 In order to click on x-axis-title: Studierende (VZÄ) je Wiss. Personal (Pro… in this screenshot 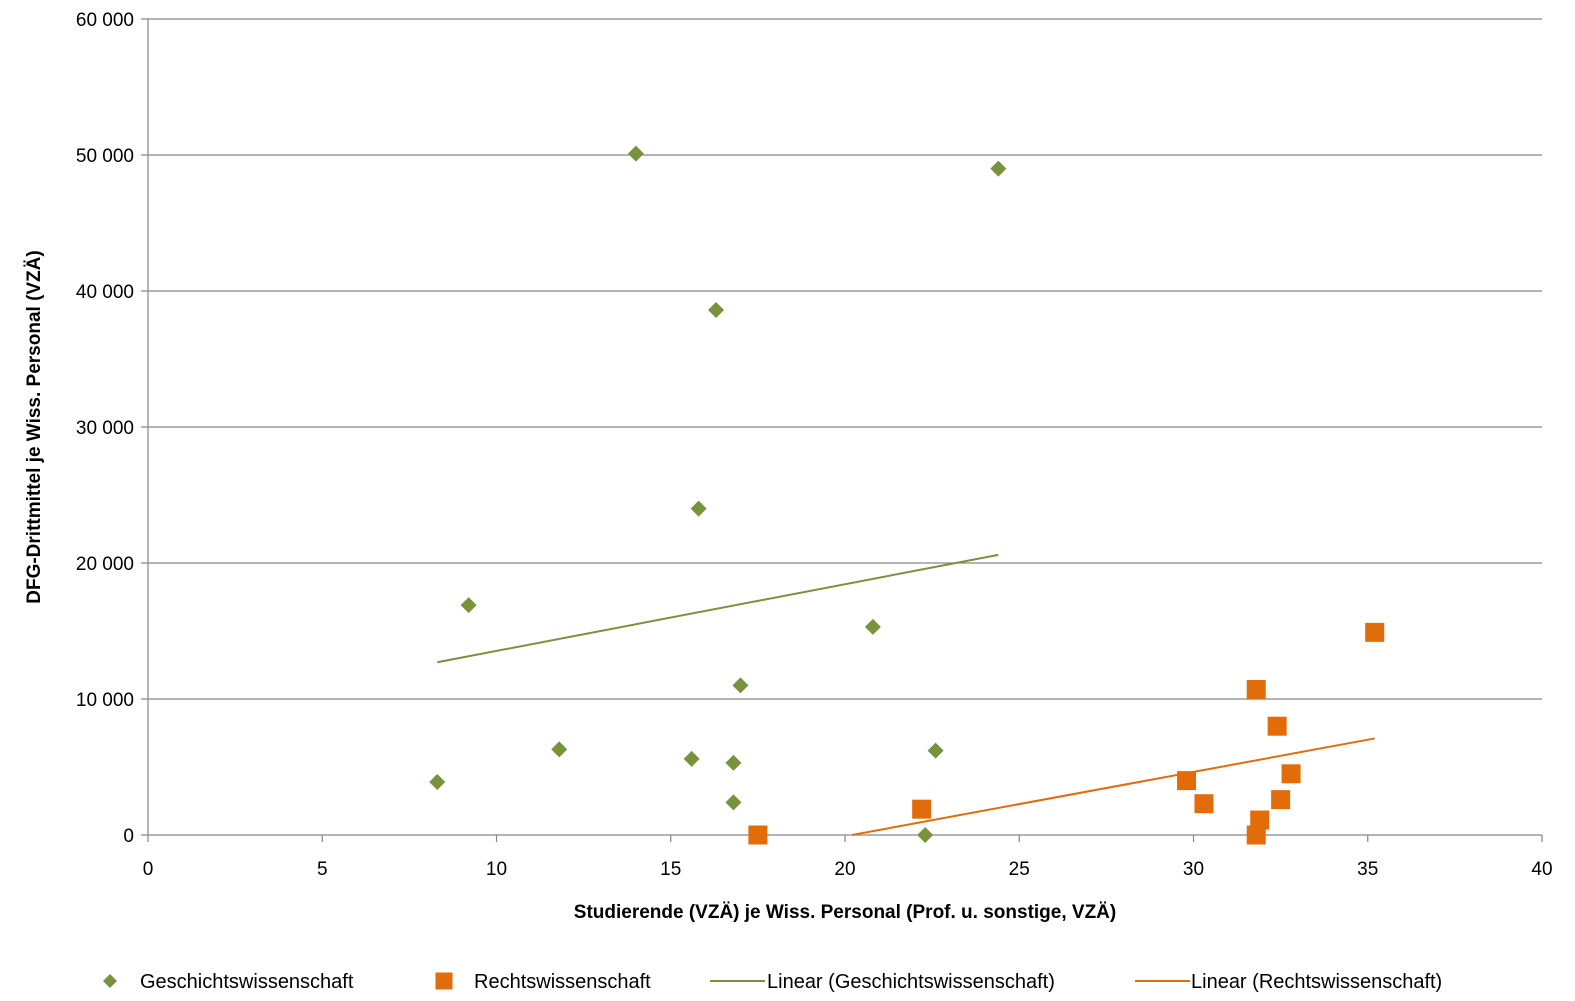, I will do `click(845, 912)`.